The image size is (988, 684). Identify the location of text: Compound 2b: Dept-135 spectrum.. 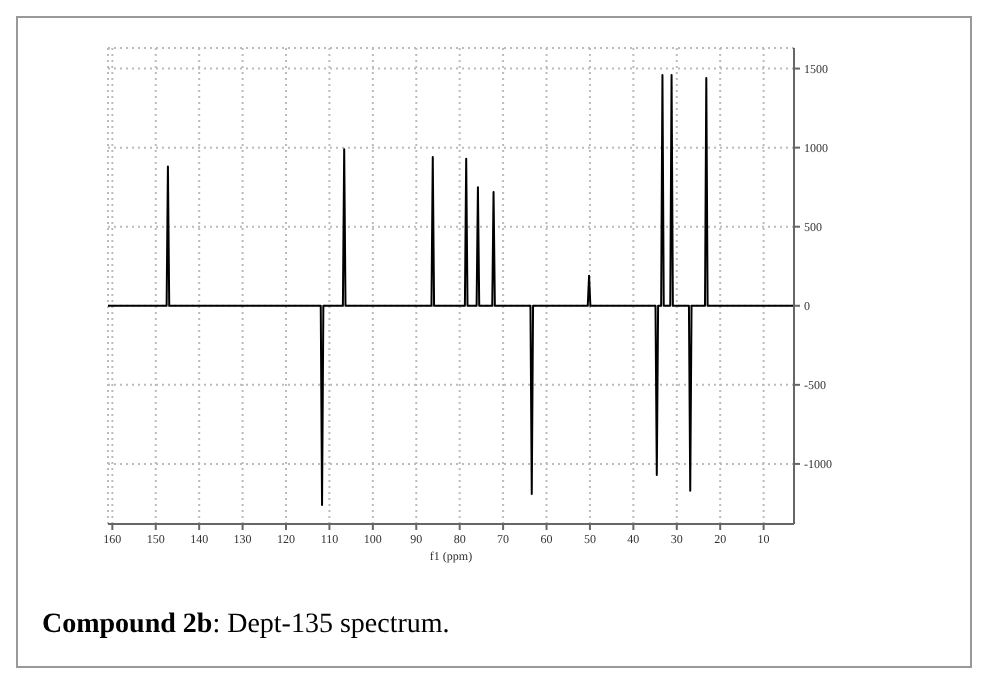
(246, 626).